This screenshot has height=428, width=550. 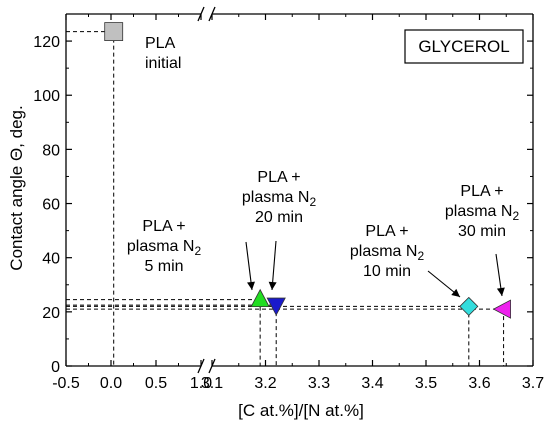 I want to click on data-point-square, so click(x=114, y=32).